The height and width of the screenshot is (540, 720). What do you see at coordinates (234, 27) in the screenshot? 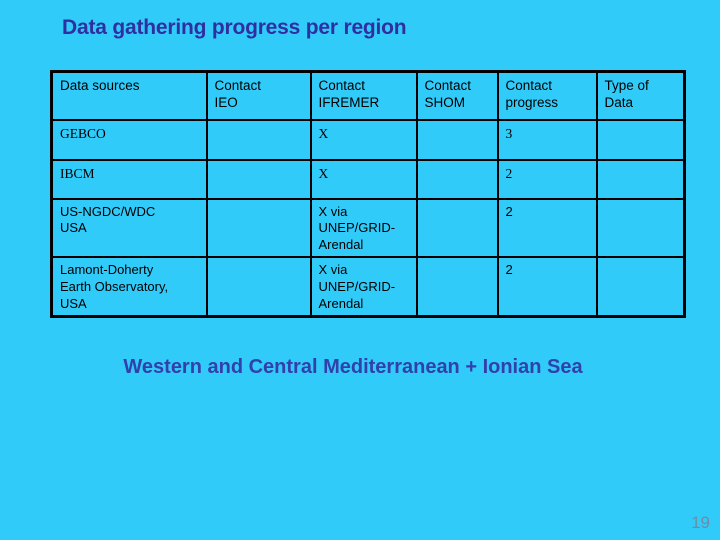
I see `slide-title: Data gathering progress per region` at bounding box center [234, 27].